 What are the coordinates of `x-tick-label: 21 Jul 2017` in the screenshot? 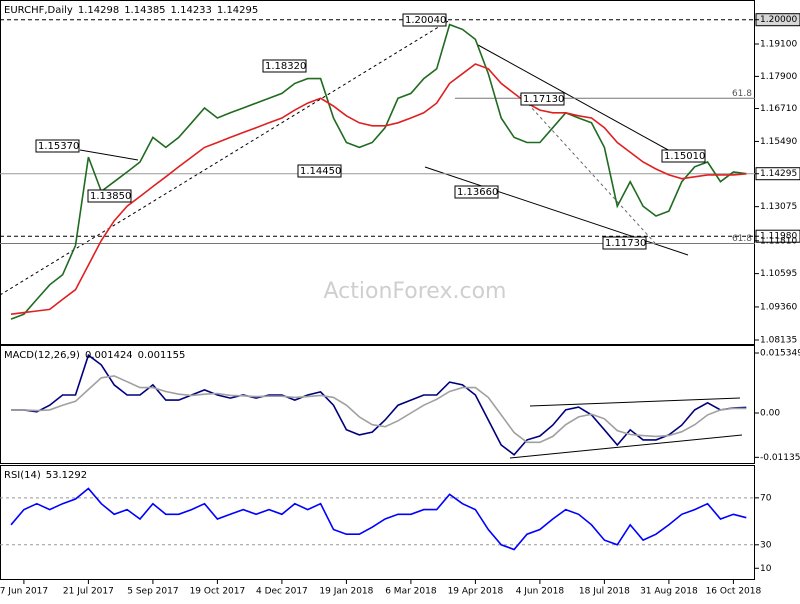 It's located at (88, 592).